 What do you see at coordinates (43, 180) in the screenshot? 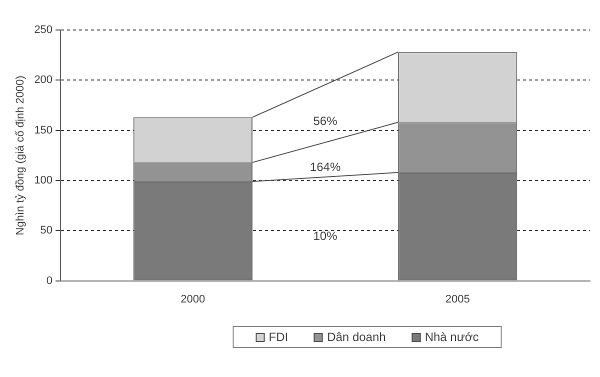
I see `y-tick-label: 100` at bounding box center [43, 180].